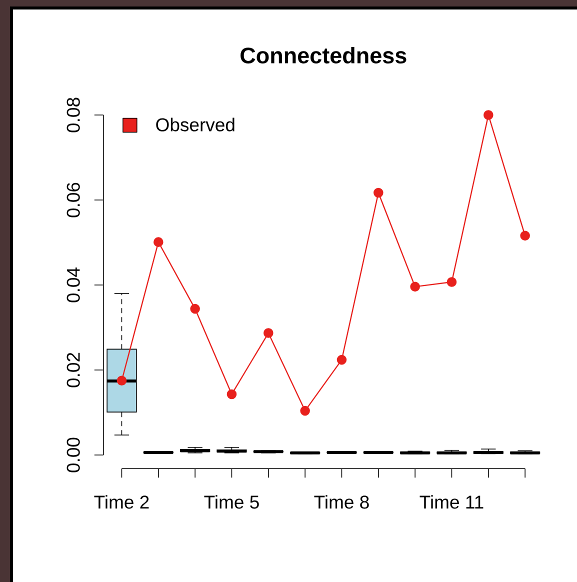  Describe the element at coordinates (73, 285) in the screenshot. I see `y-tick-label: 0.04` at that location.